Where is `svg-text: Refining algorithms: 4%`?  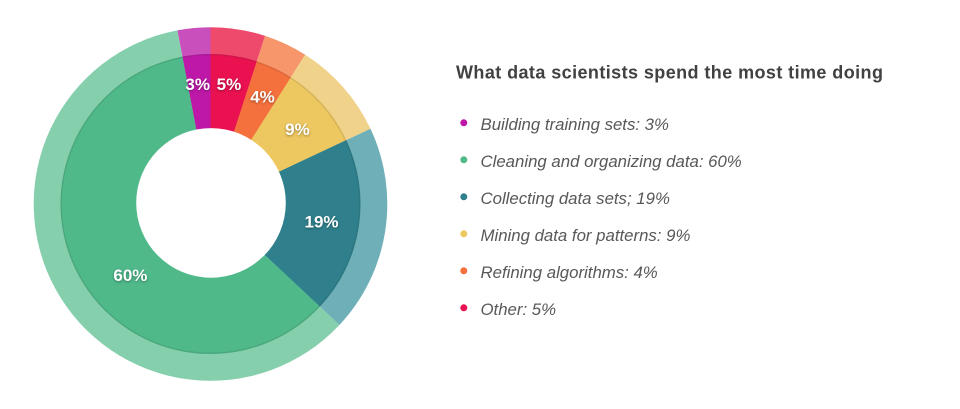 svg-text: Refining algorithms: 4% is located at coordinates (569, 272).